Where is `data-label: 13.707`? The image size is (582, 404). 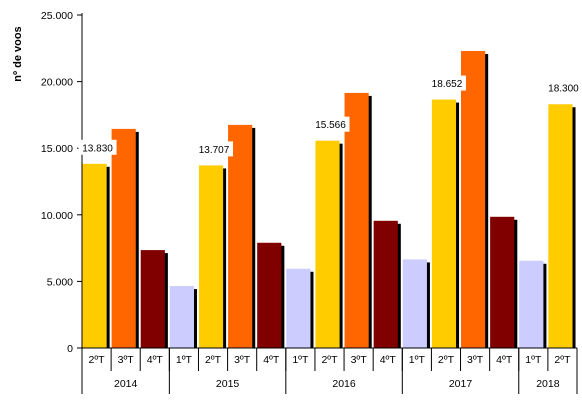
data-label: 13.707 is located at coordinates (214, 150).